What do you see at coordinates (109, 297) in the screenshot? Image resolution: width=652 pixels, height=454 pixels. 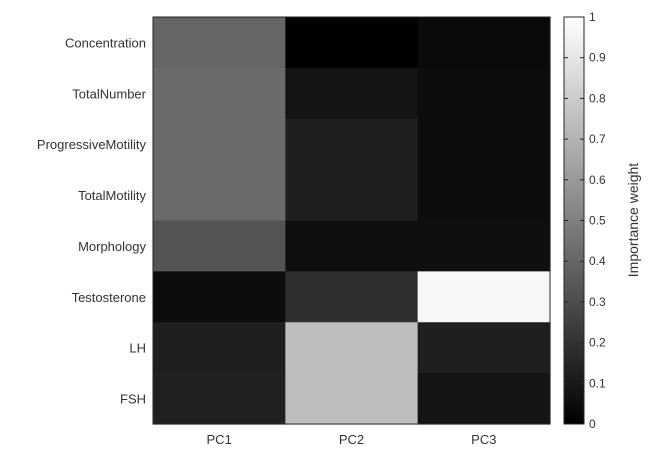 I see `y-tick-label: Testosterone` at bounding box center [109, 297].